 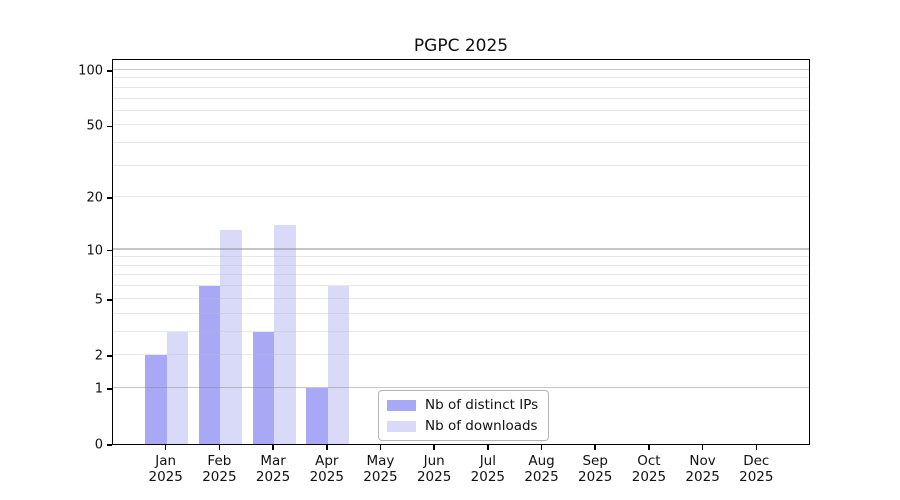 I want to click on legend-label-distinct-ips: Nb of distinct IPs, so click(x=482, y=405).